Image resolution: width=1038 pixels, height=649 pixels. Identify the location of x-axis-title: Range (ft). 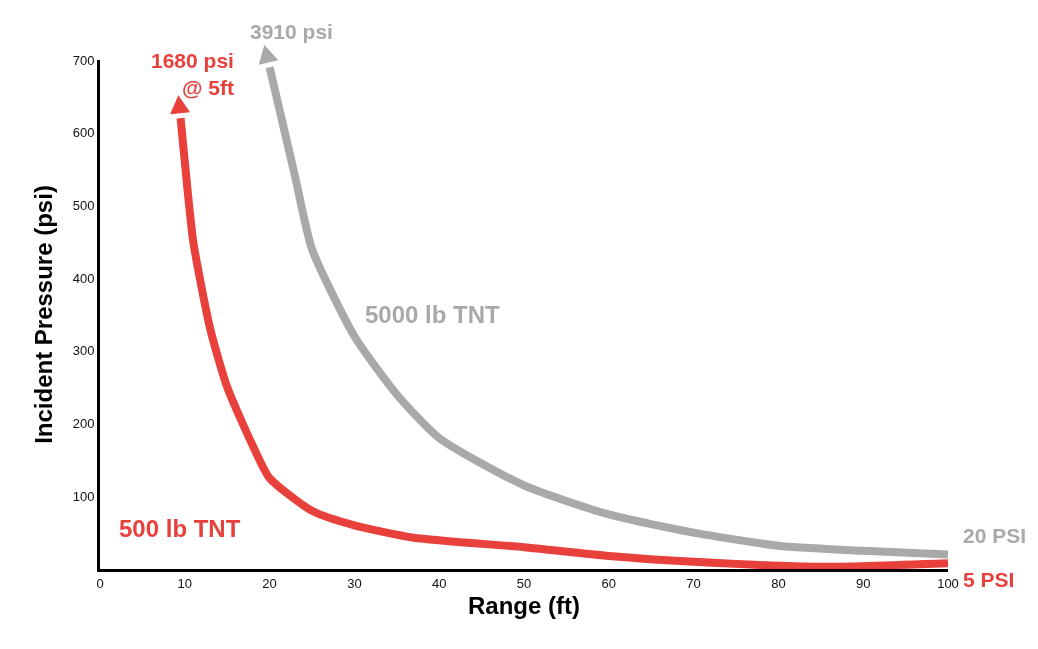
(524, 605).